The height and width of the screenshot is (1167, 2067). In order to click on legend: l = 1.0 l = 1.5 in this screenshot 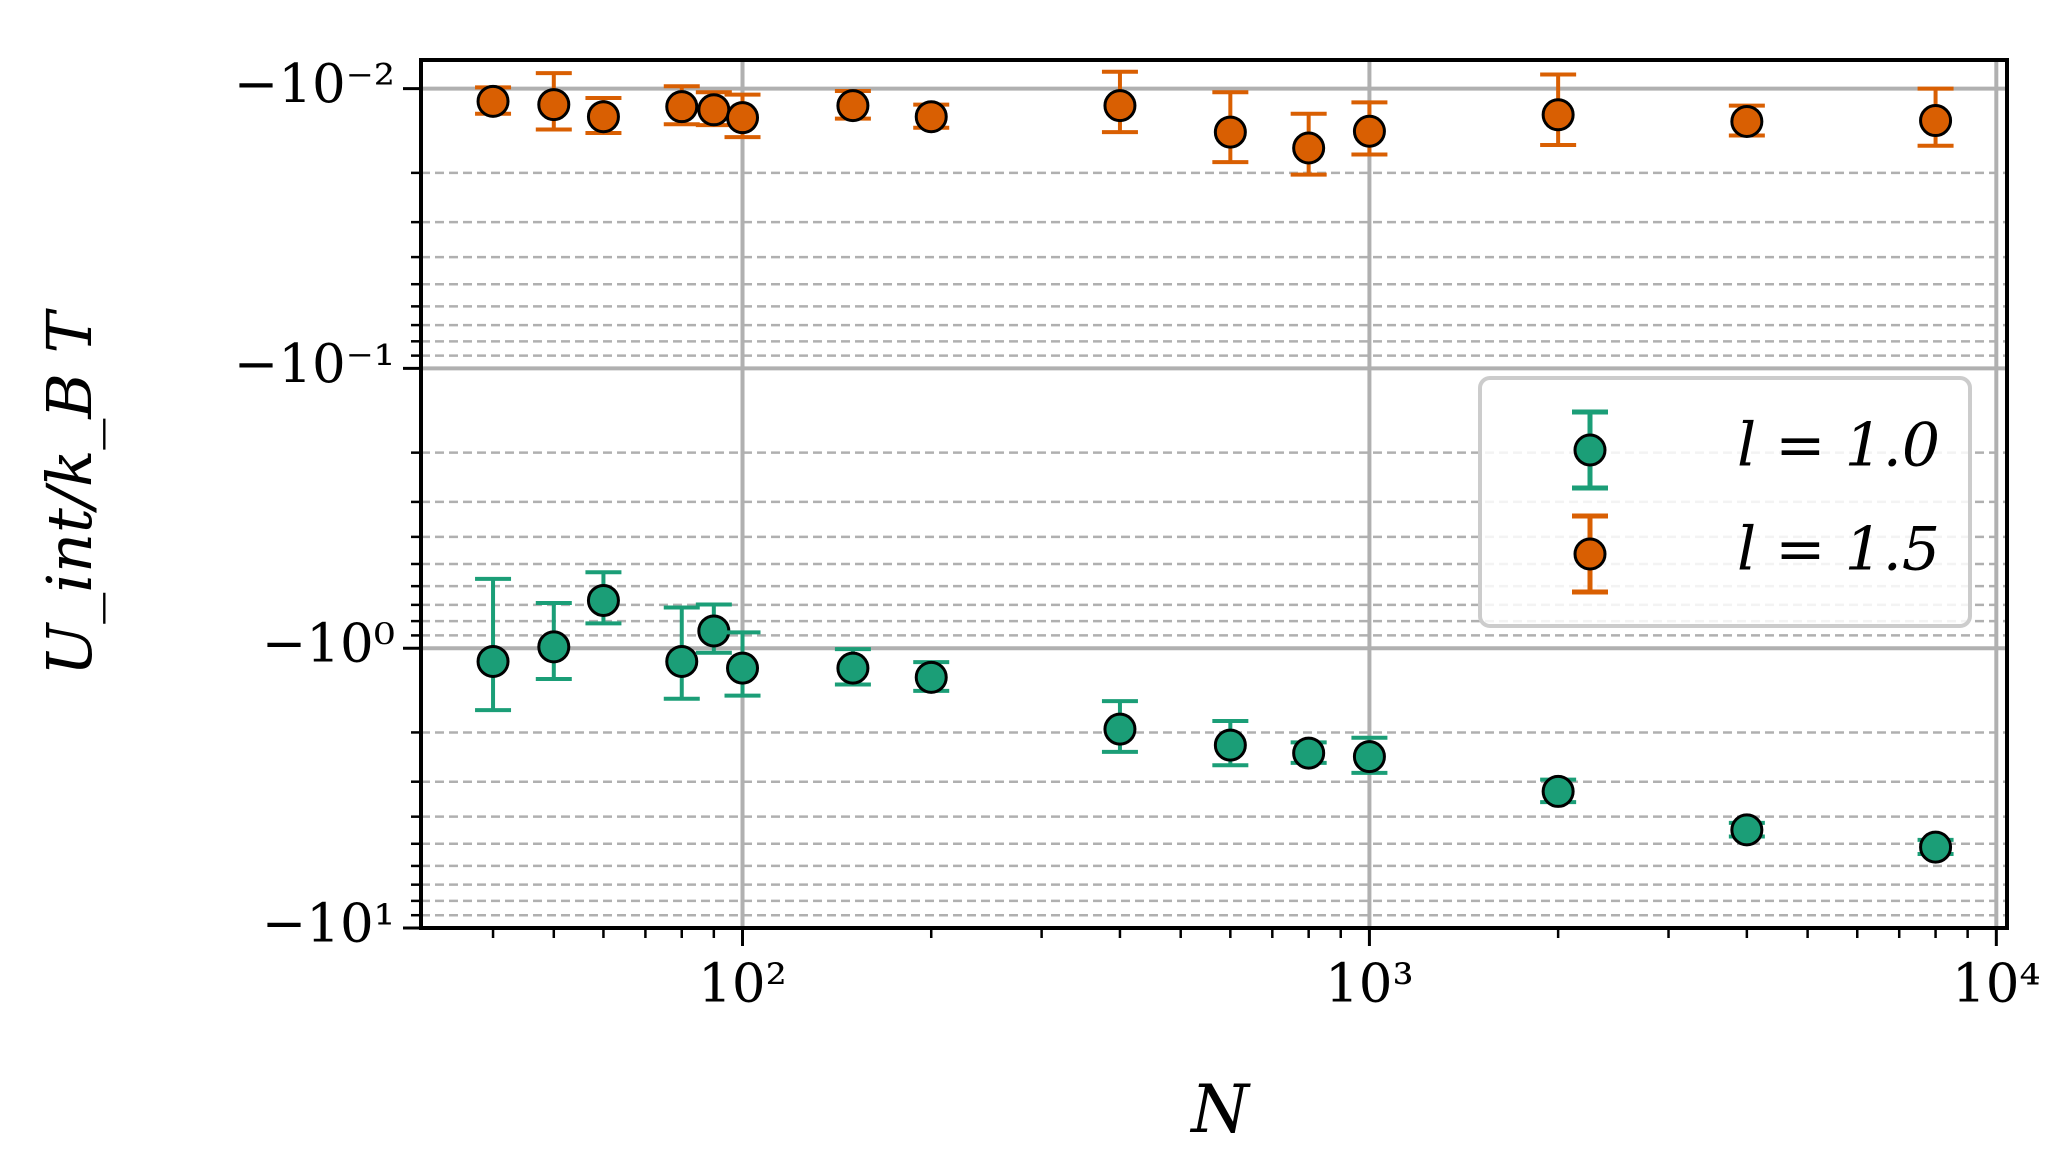, I will do `click(1725, 502)`.